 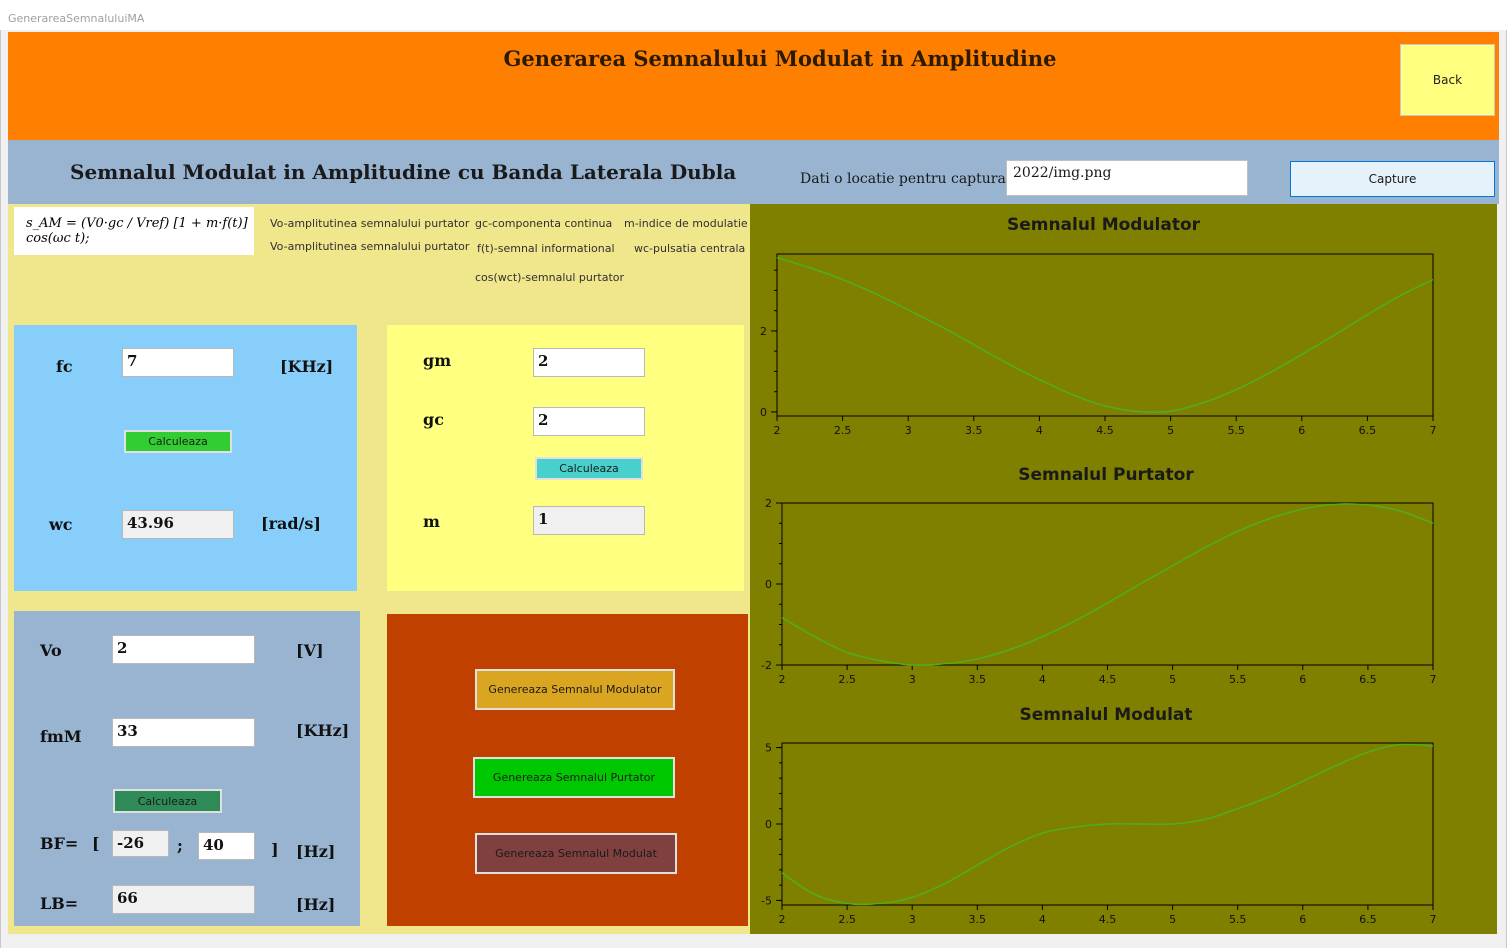 What do you see at coordinates (370, 246) in the screenshot?
I see `legend-vo-2: Vo-amplitutinea semnalului purtator` at bounding box center [370, 246].